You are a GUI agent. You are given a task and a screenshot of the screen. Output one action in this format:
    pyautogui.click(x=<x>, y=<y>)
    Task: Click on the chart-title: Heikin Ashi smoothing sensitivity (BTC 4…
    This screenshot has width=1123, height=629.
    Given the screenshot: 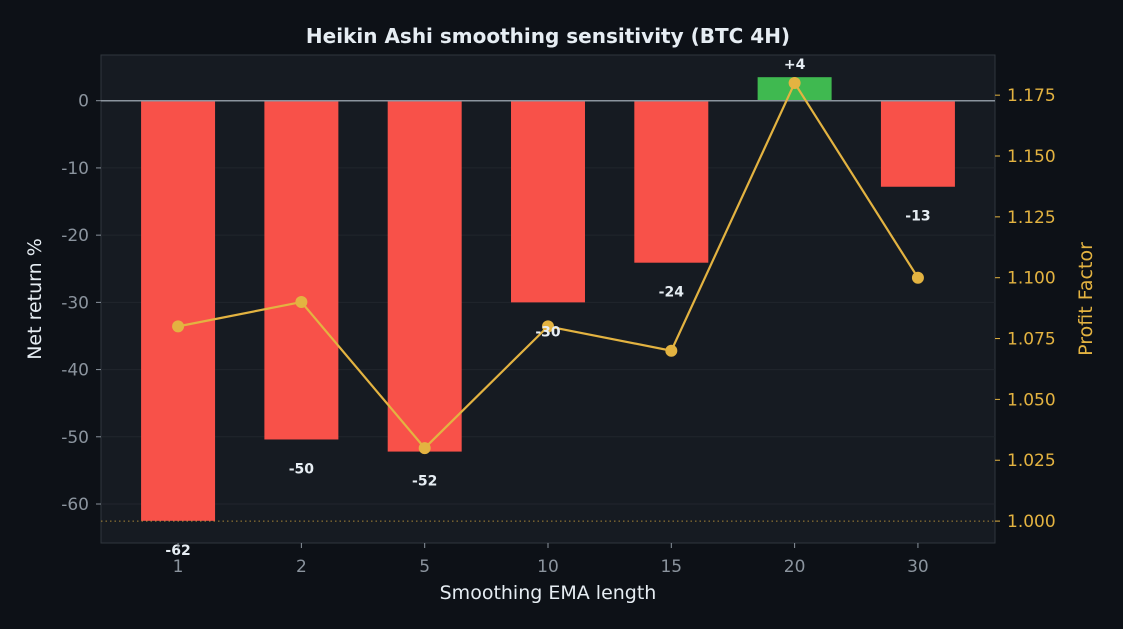 What is the action you would take?
    pyautogui.click(x=548, y=36)
    